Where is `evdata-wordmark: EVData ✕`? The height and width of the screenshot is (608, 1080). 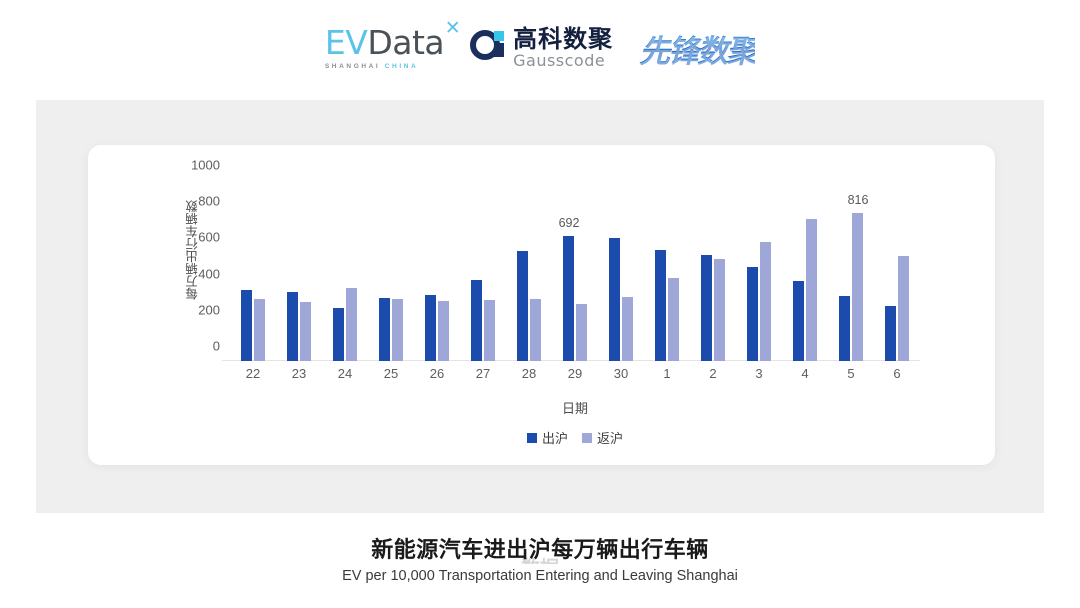 evdata-wordmark: EVData ✕ is located at coordinates (392, 40).